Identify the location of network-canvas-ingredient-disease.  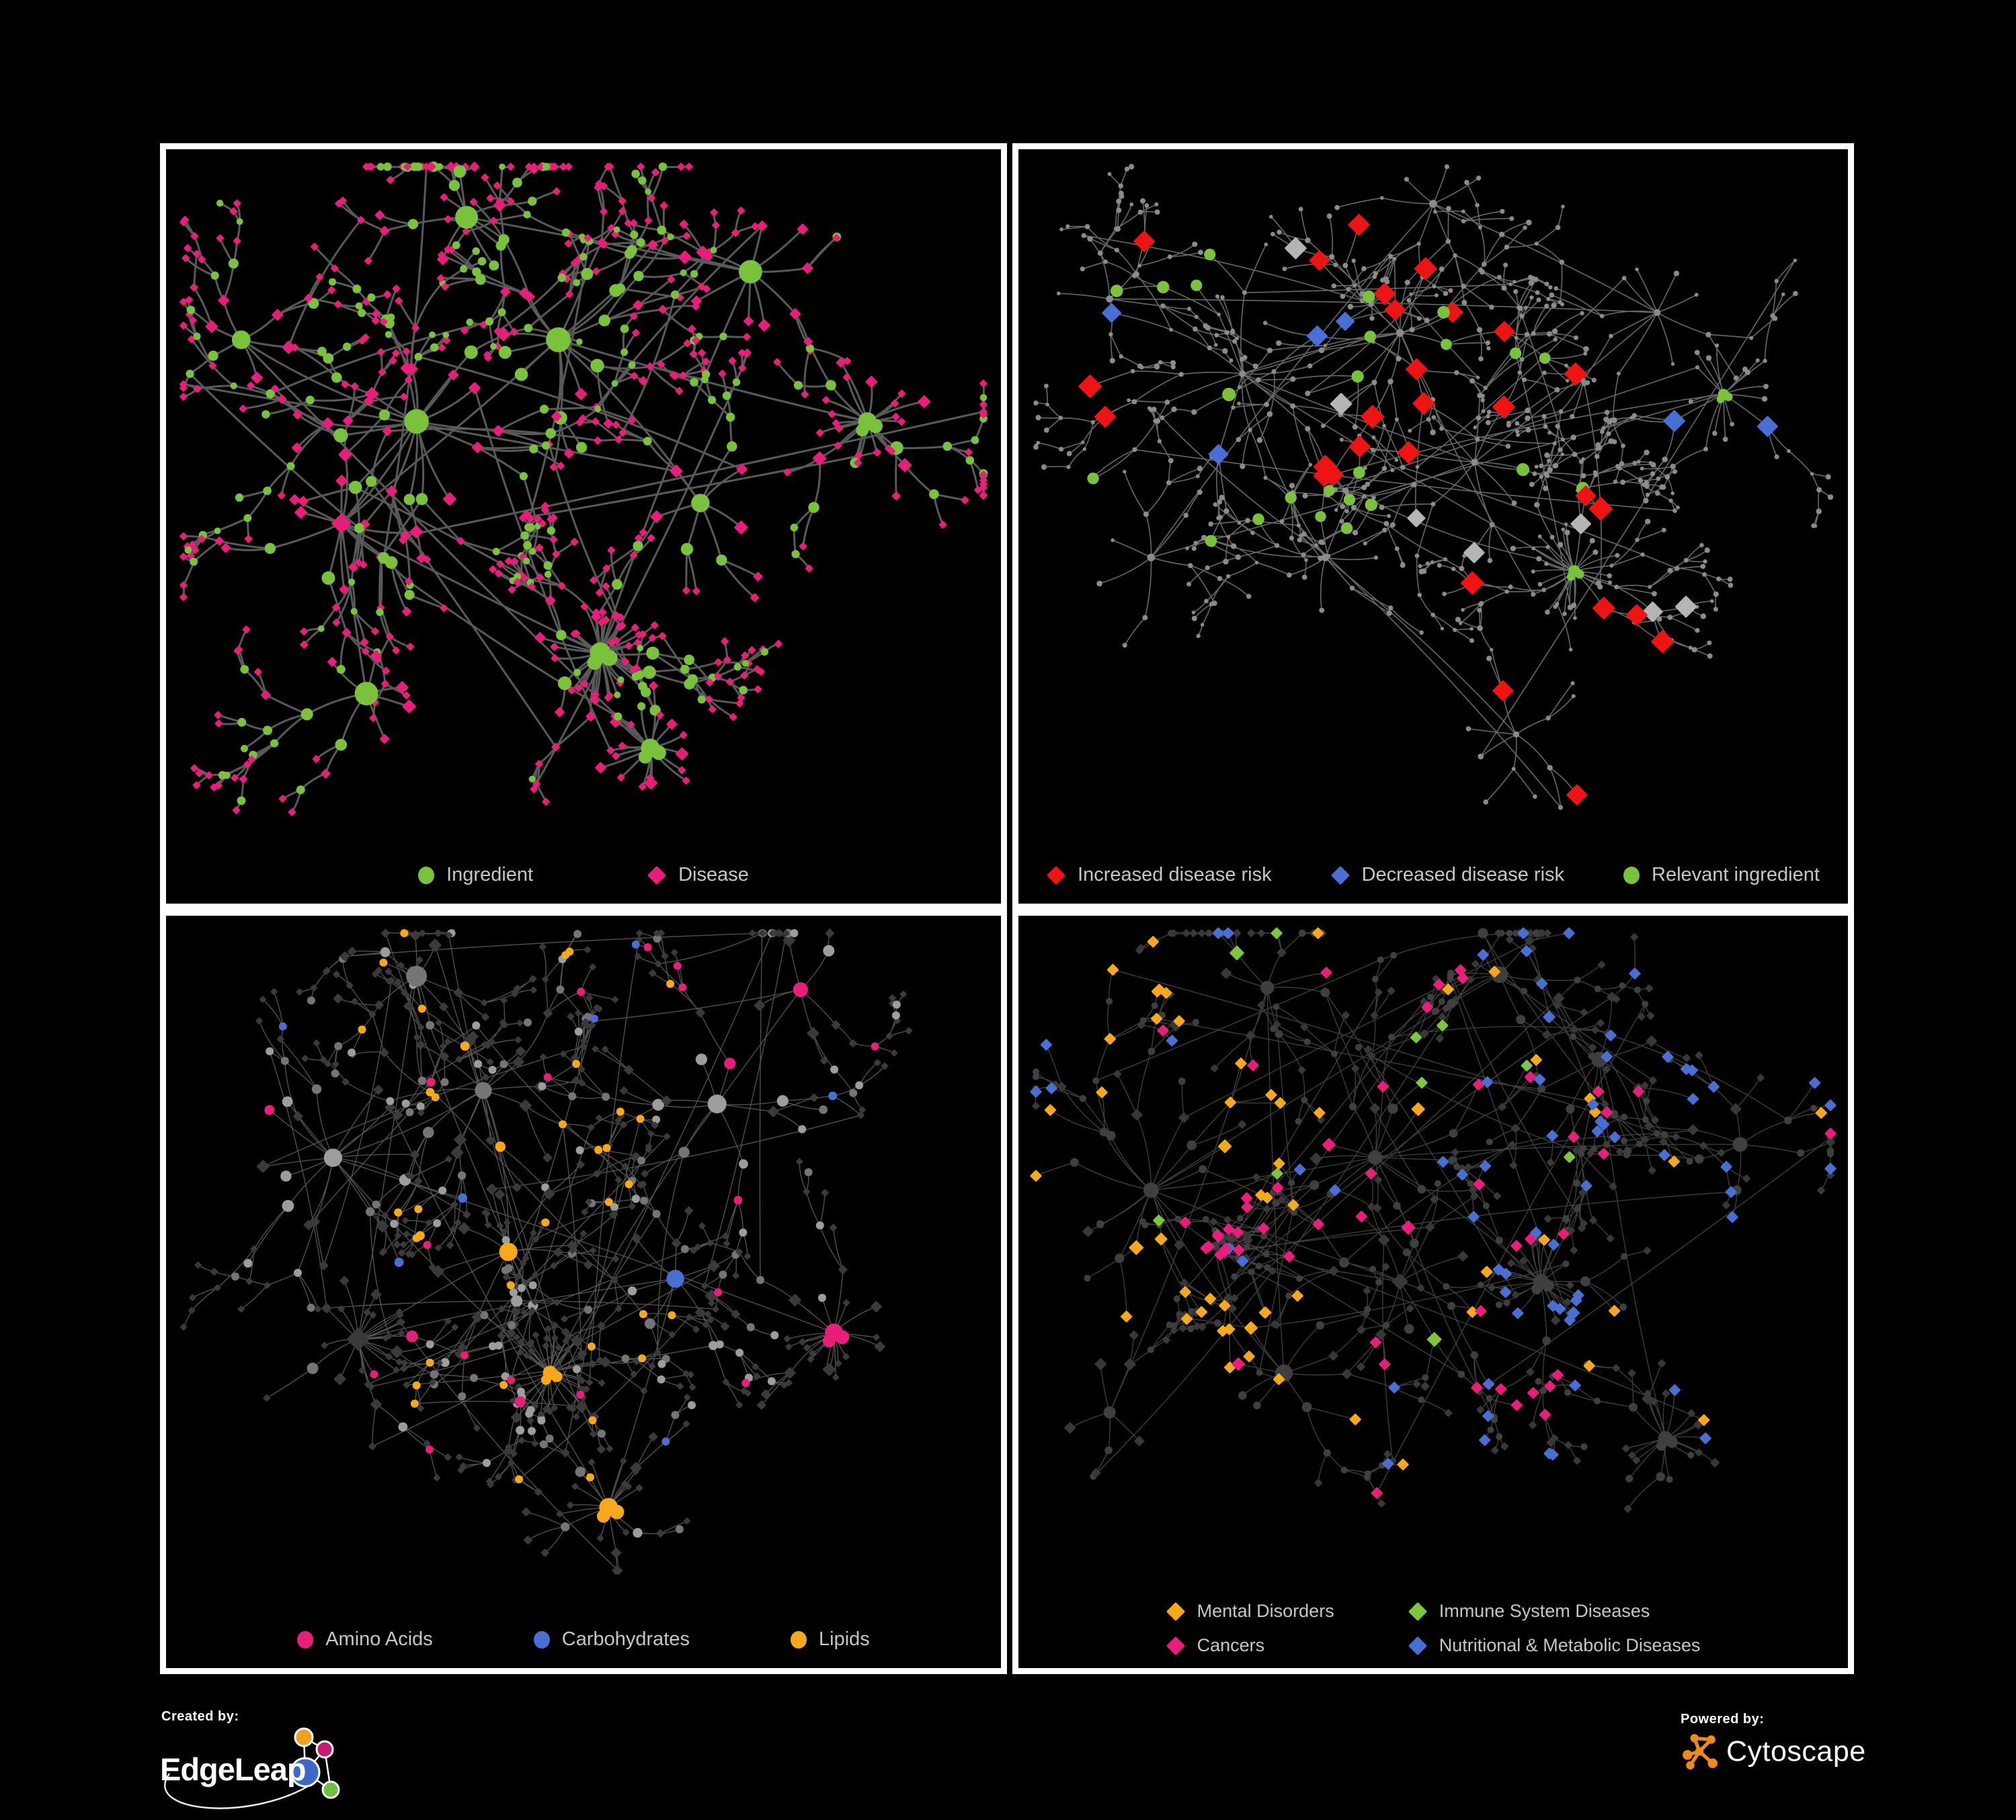
(583, 488).